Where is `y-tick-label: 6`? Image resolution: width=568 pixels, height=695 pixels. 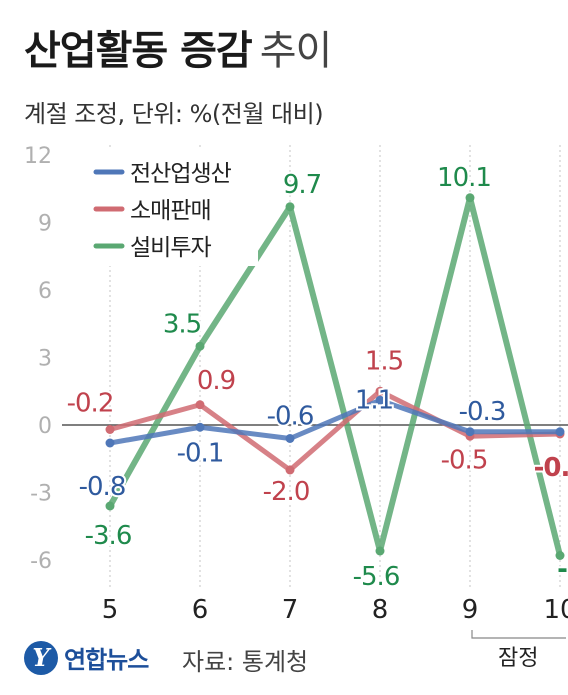
y-tick-label: 6 is located at coordinates (45, 291).